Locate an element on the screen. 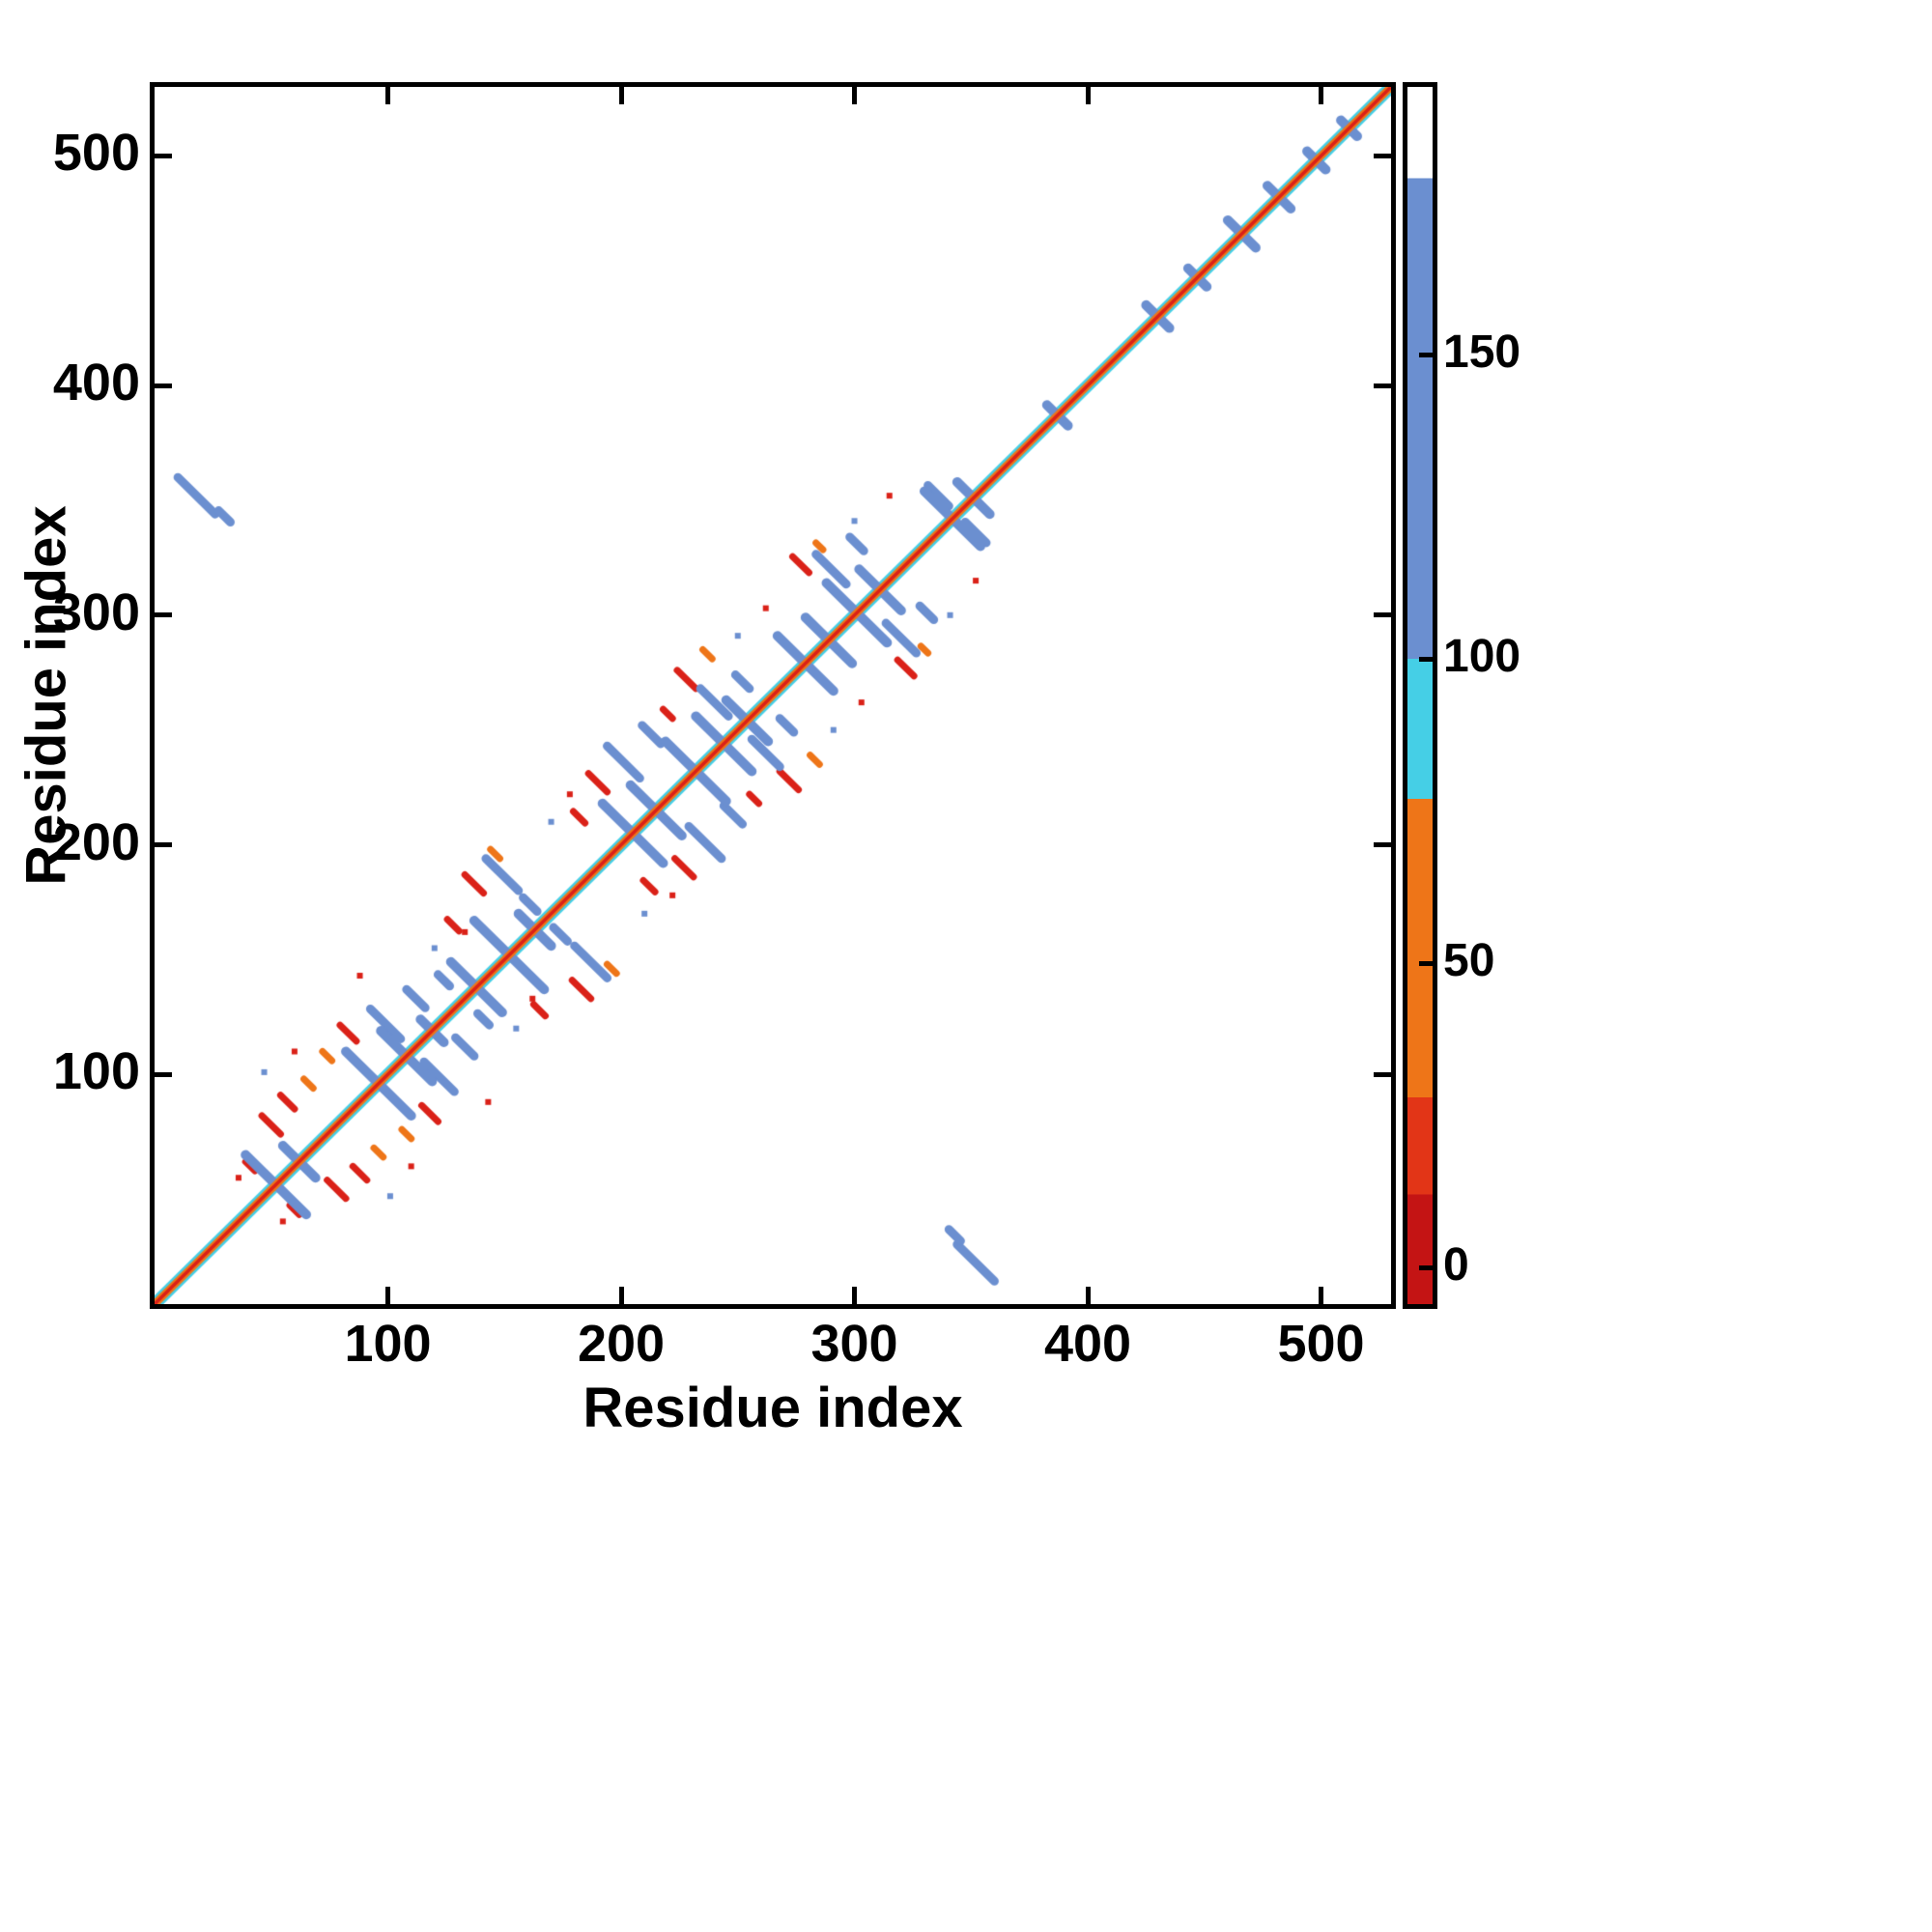 The image size is (1932, 1932). colorbar-tick-label: 50 is located at coordinates (1469, 961).